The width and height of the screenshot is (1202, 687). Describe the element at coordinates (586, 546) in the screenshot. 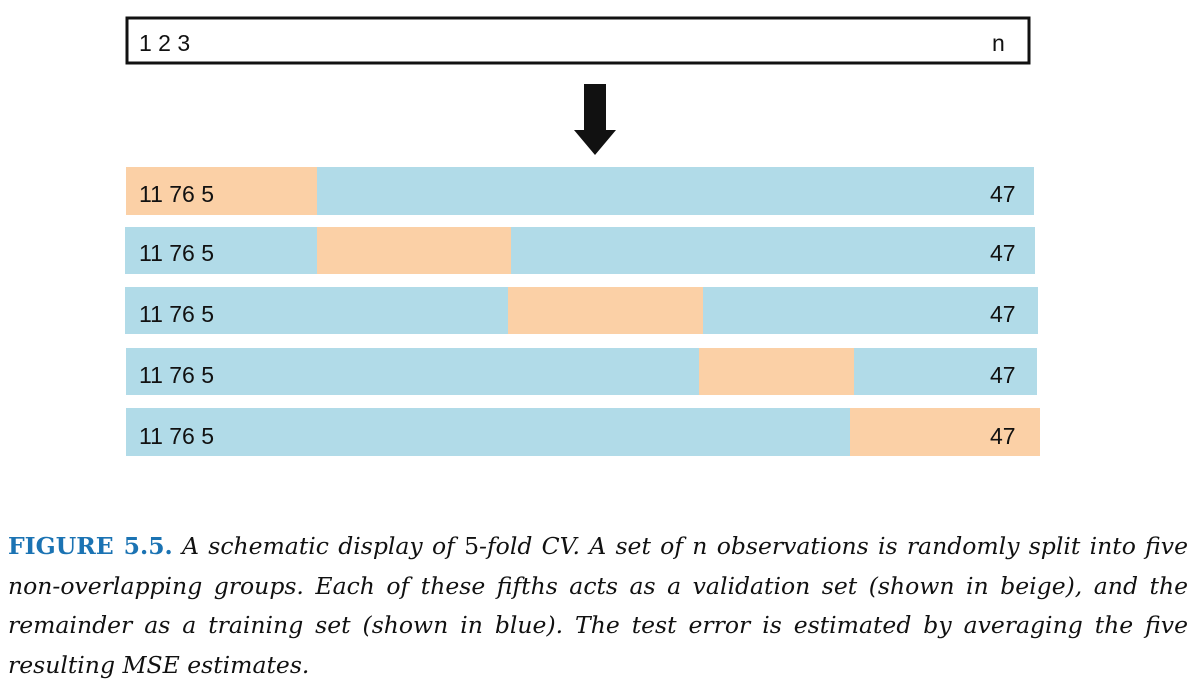

I see `caption-text-2: -fold CV. A set of` at that location.